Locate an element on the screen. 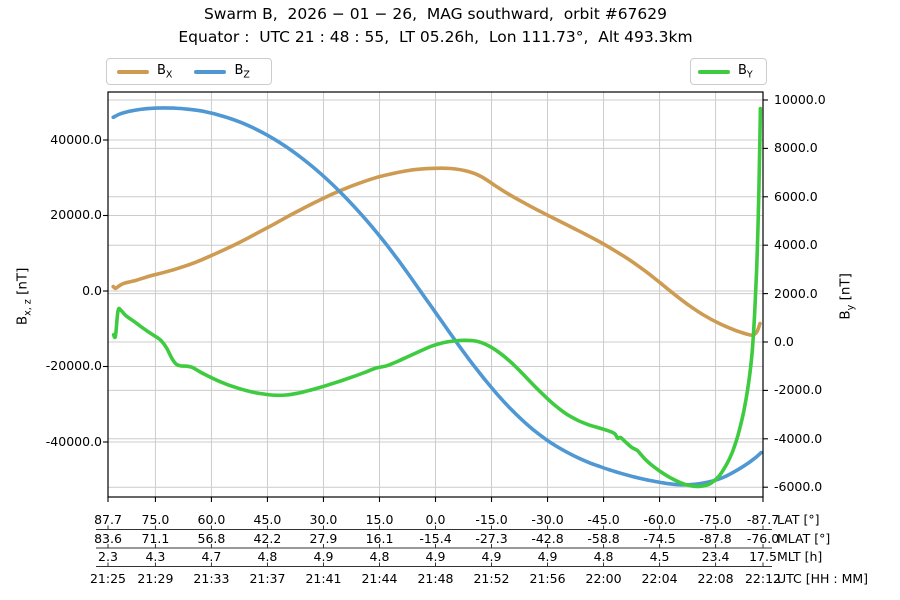 This screenshot has width=900, height=600. bottom-row-3-value: 4.3 is located at coordinates (155, 556).